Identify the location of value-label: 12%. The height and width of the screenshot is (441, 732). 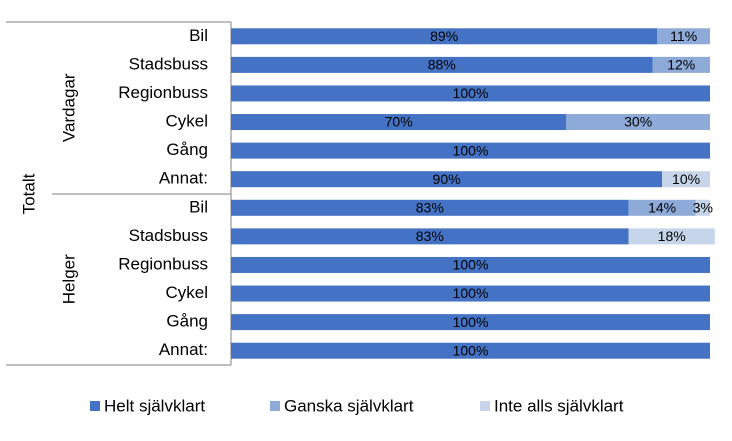
(681, 65).